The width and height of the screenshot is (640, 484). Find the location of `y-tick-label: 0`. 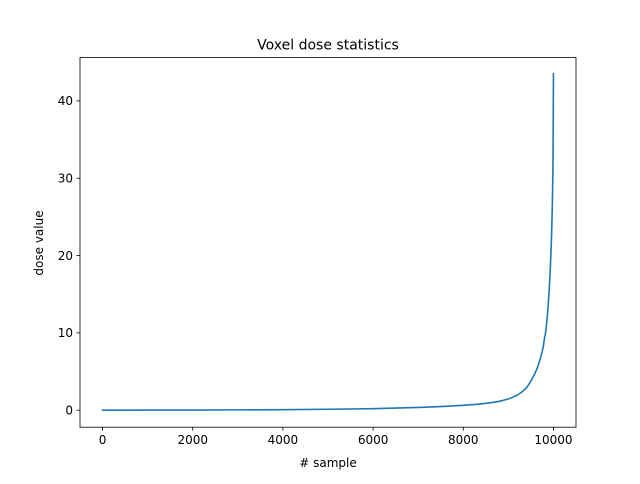

y-tick-label: 0 is located at coordinates (69, 410).